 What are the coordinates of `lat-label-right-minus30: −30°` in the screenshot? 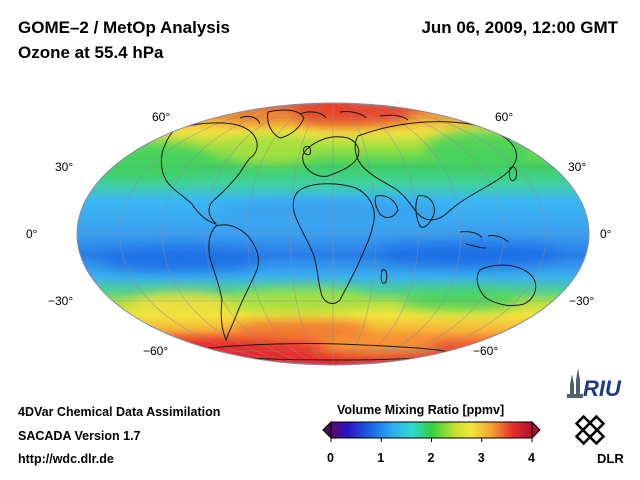 It's located at (582, 301).